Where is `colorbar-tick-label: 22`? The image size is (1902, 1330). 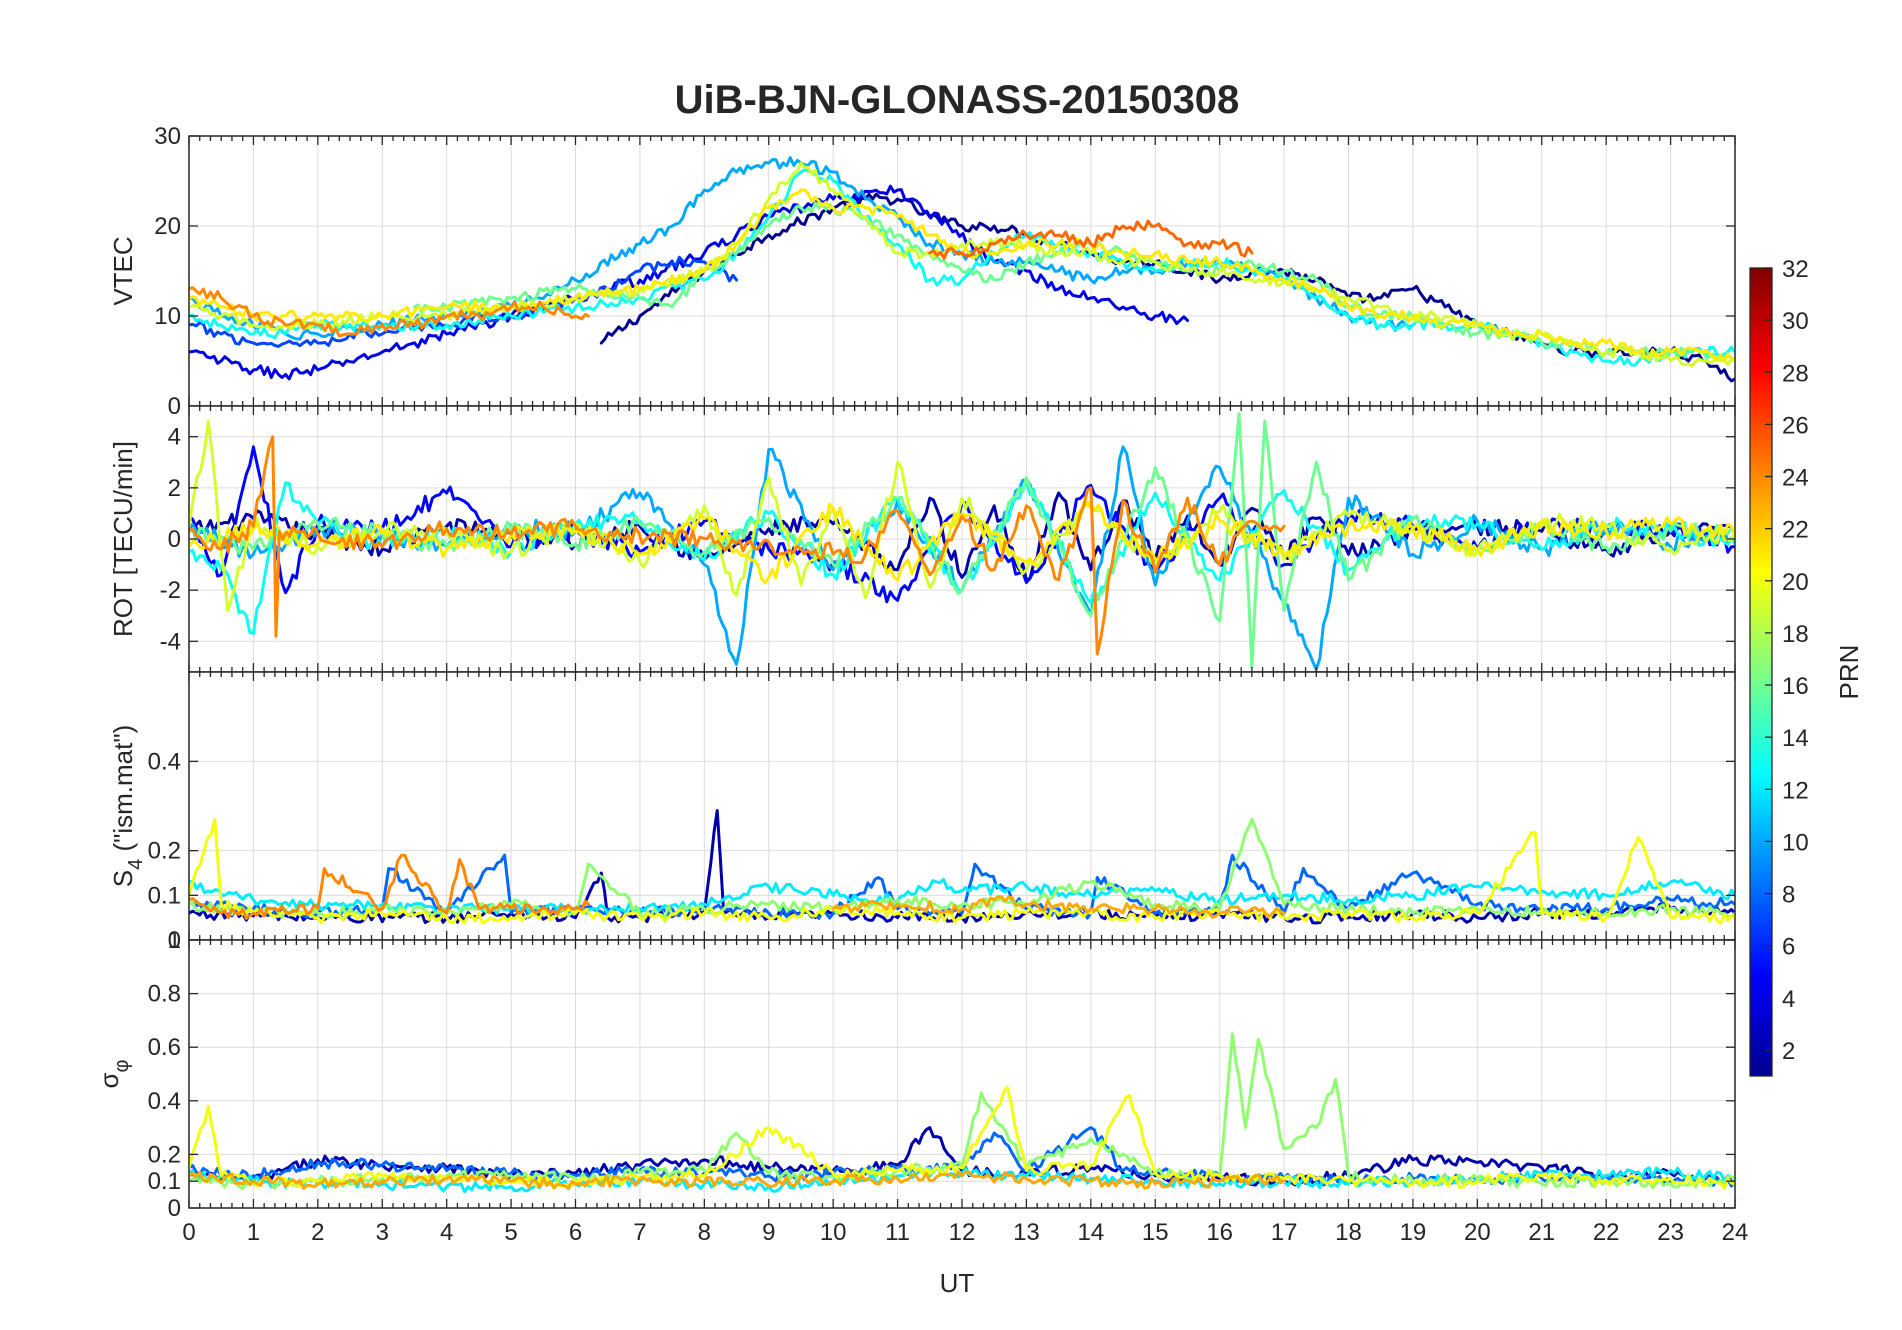
colorbar-tick-label: 22 is located at coordinates (1795, 530).